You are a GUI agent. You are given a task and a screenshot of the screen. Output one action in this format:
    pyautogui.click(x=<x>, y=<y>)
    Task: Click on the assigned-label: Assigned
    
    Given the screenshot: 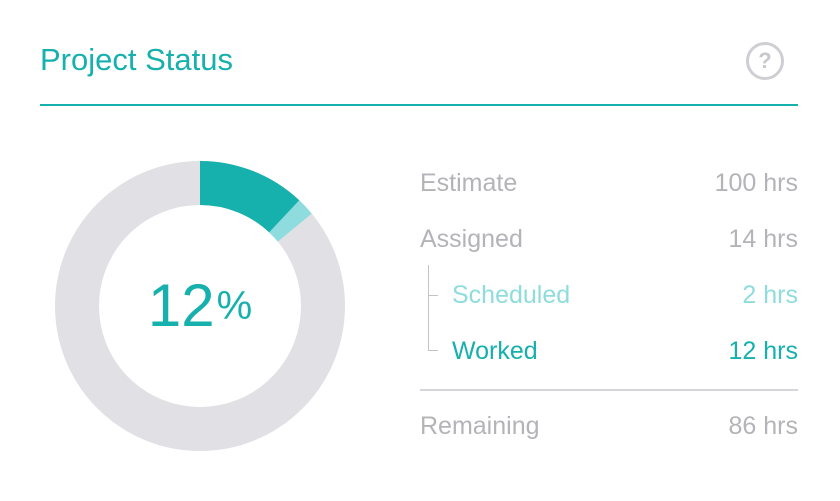 What is the action you would take?
    pyautogui.click(x=471, y=238)
    